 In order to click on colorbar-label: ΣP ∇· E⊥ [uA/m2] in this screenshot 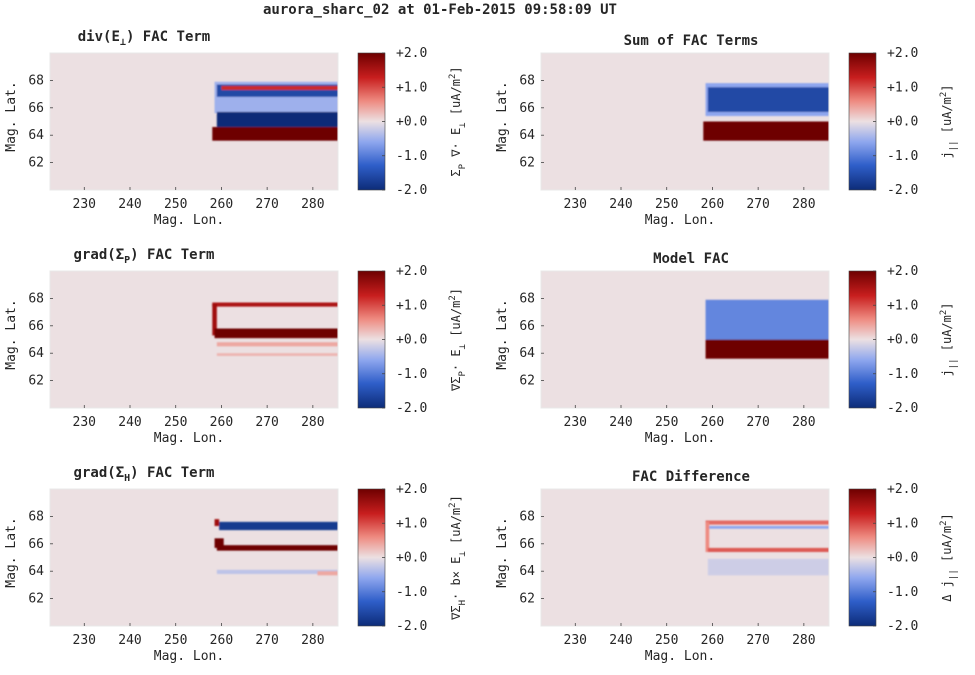, I will do `click(458, 121)`.